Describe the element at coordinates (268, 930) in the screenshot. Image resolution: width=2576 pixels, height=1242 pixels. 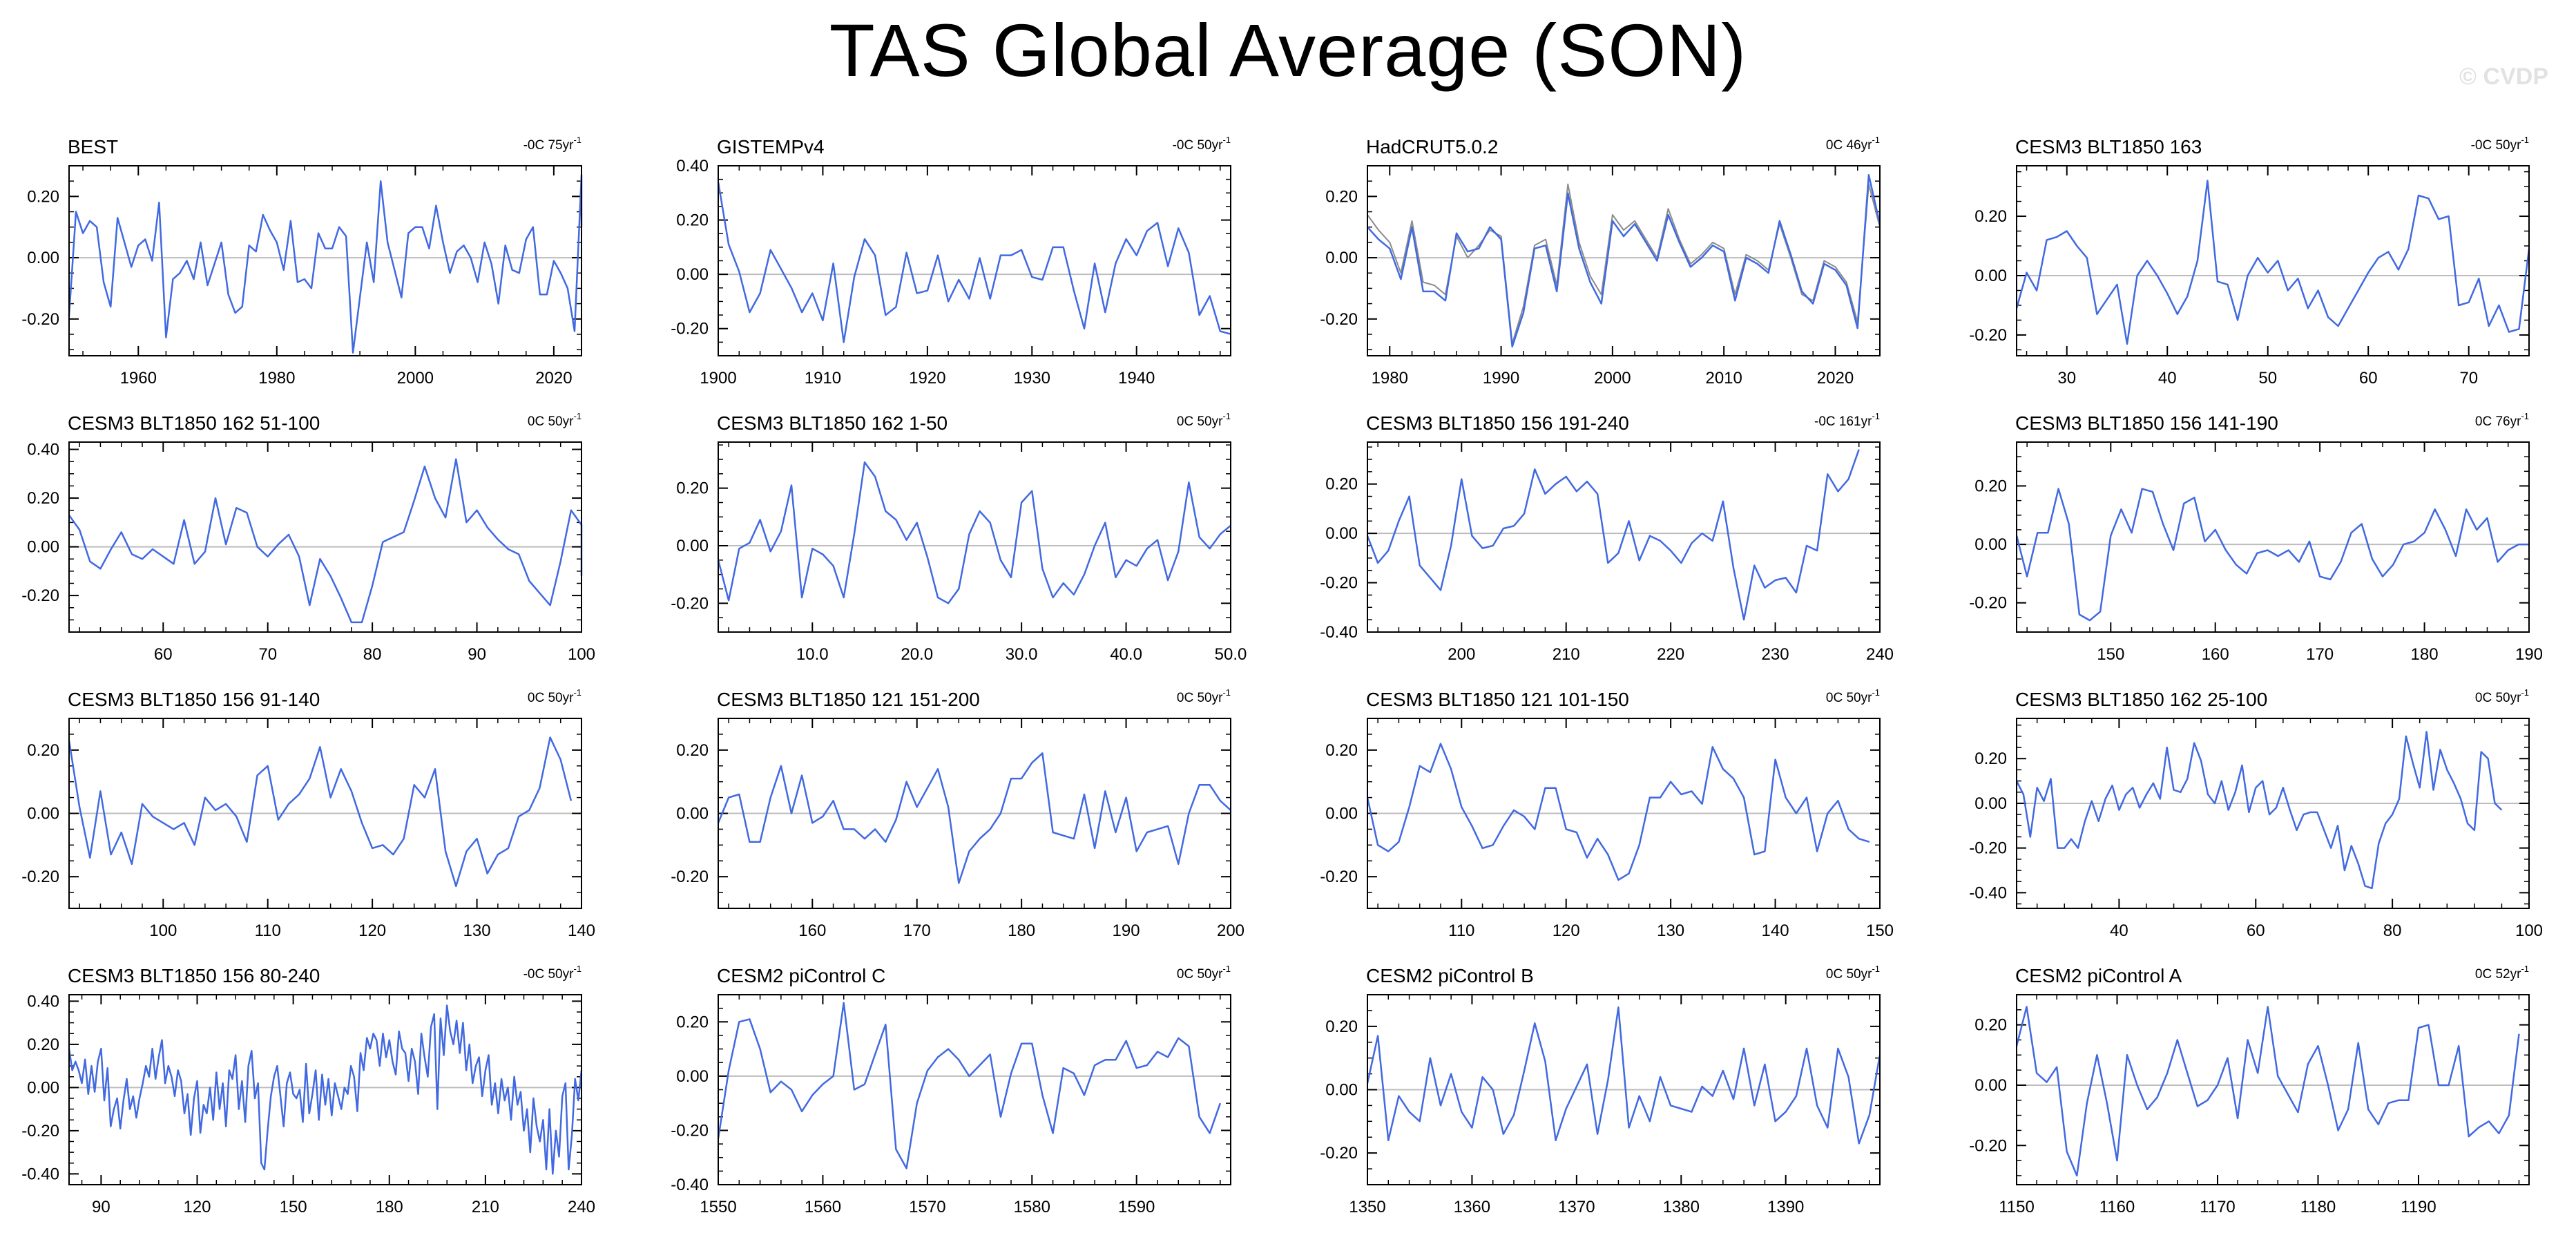
I see `x-tick-label: 110` at that location.